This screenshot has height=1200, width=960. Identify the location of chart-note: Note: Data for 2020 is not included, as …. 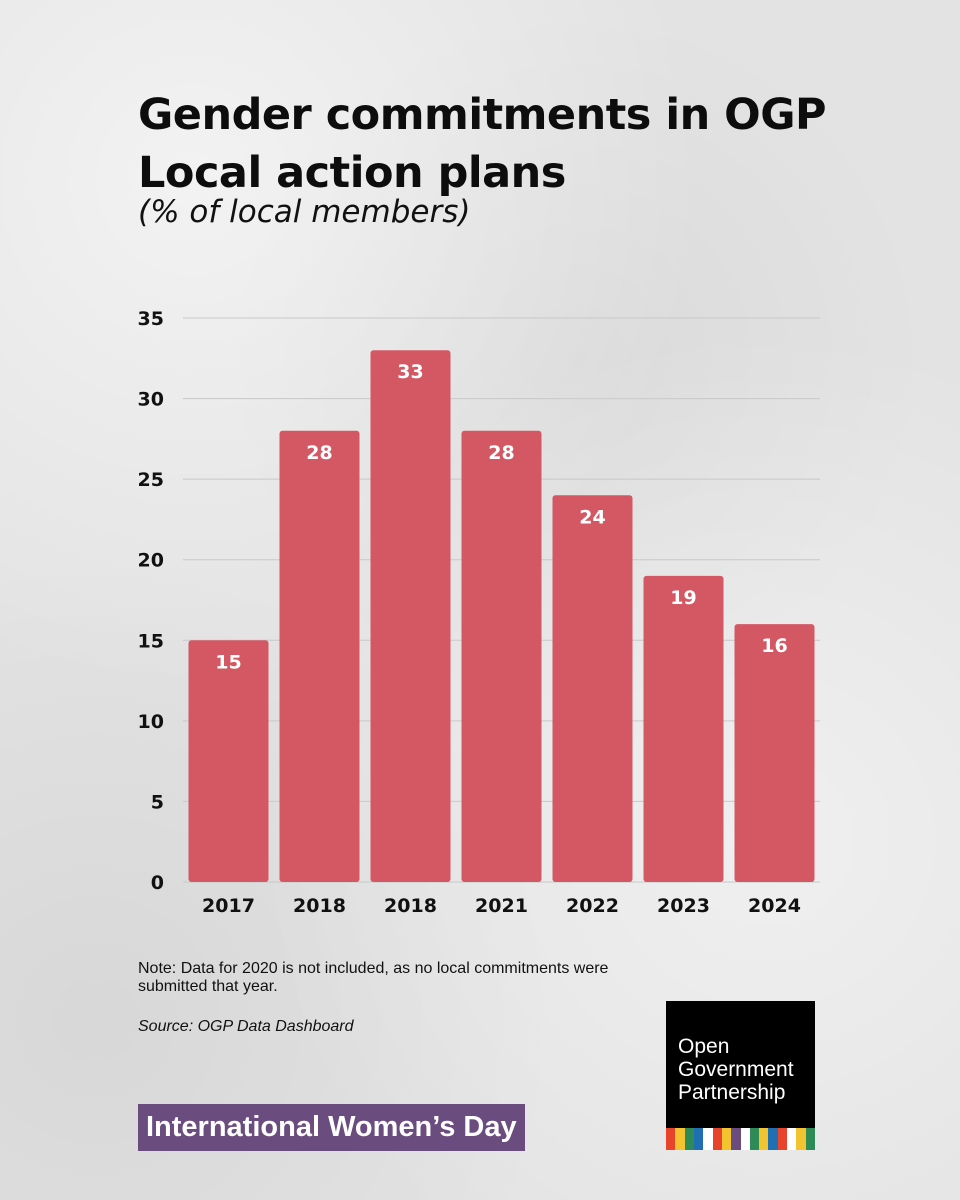
(373, 977).